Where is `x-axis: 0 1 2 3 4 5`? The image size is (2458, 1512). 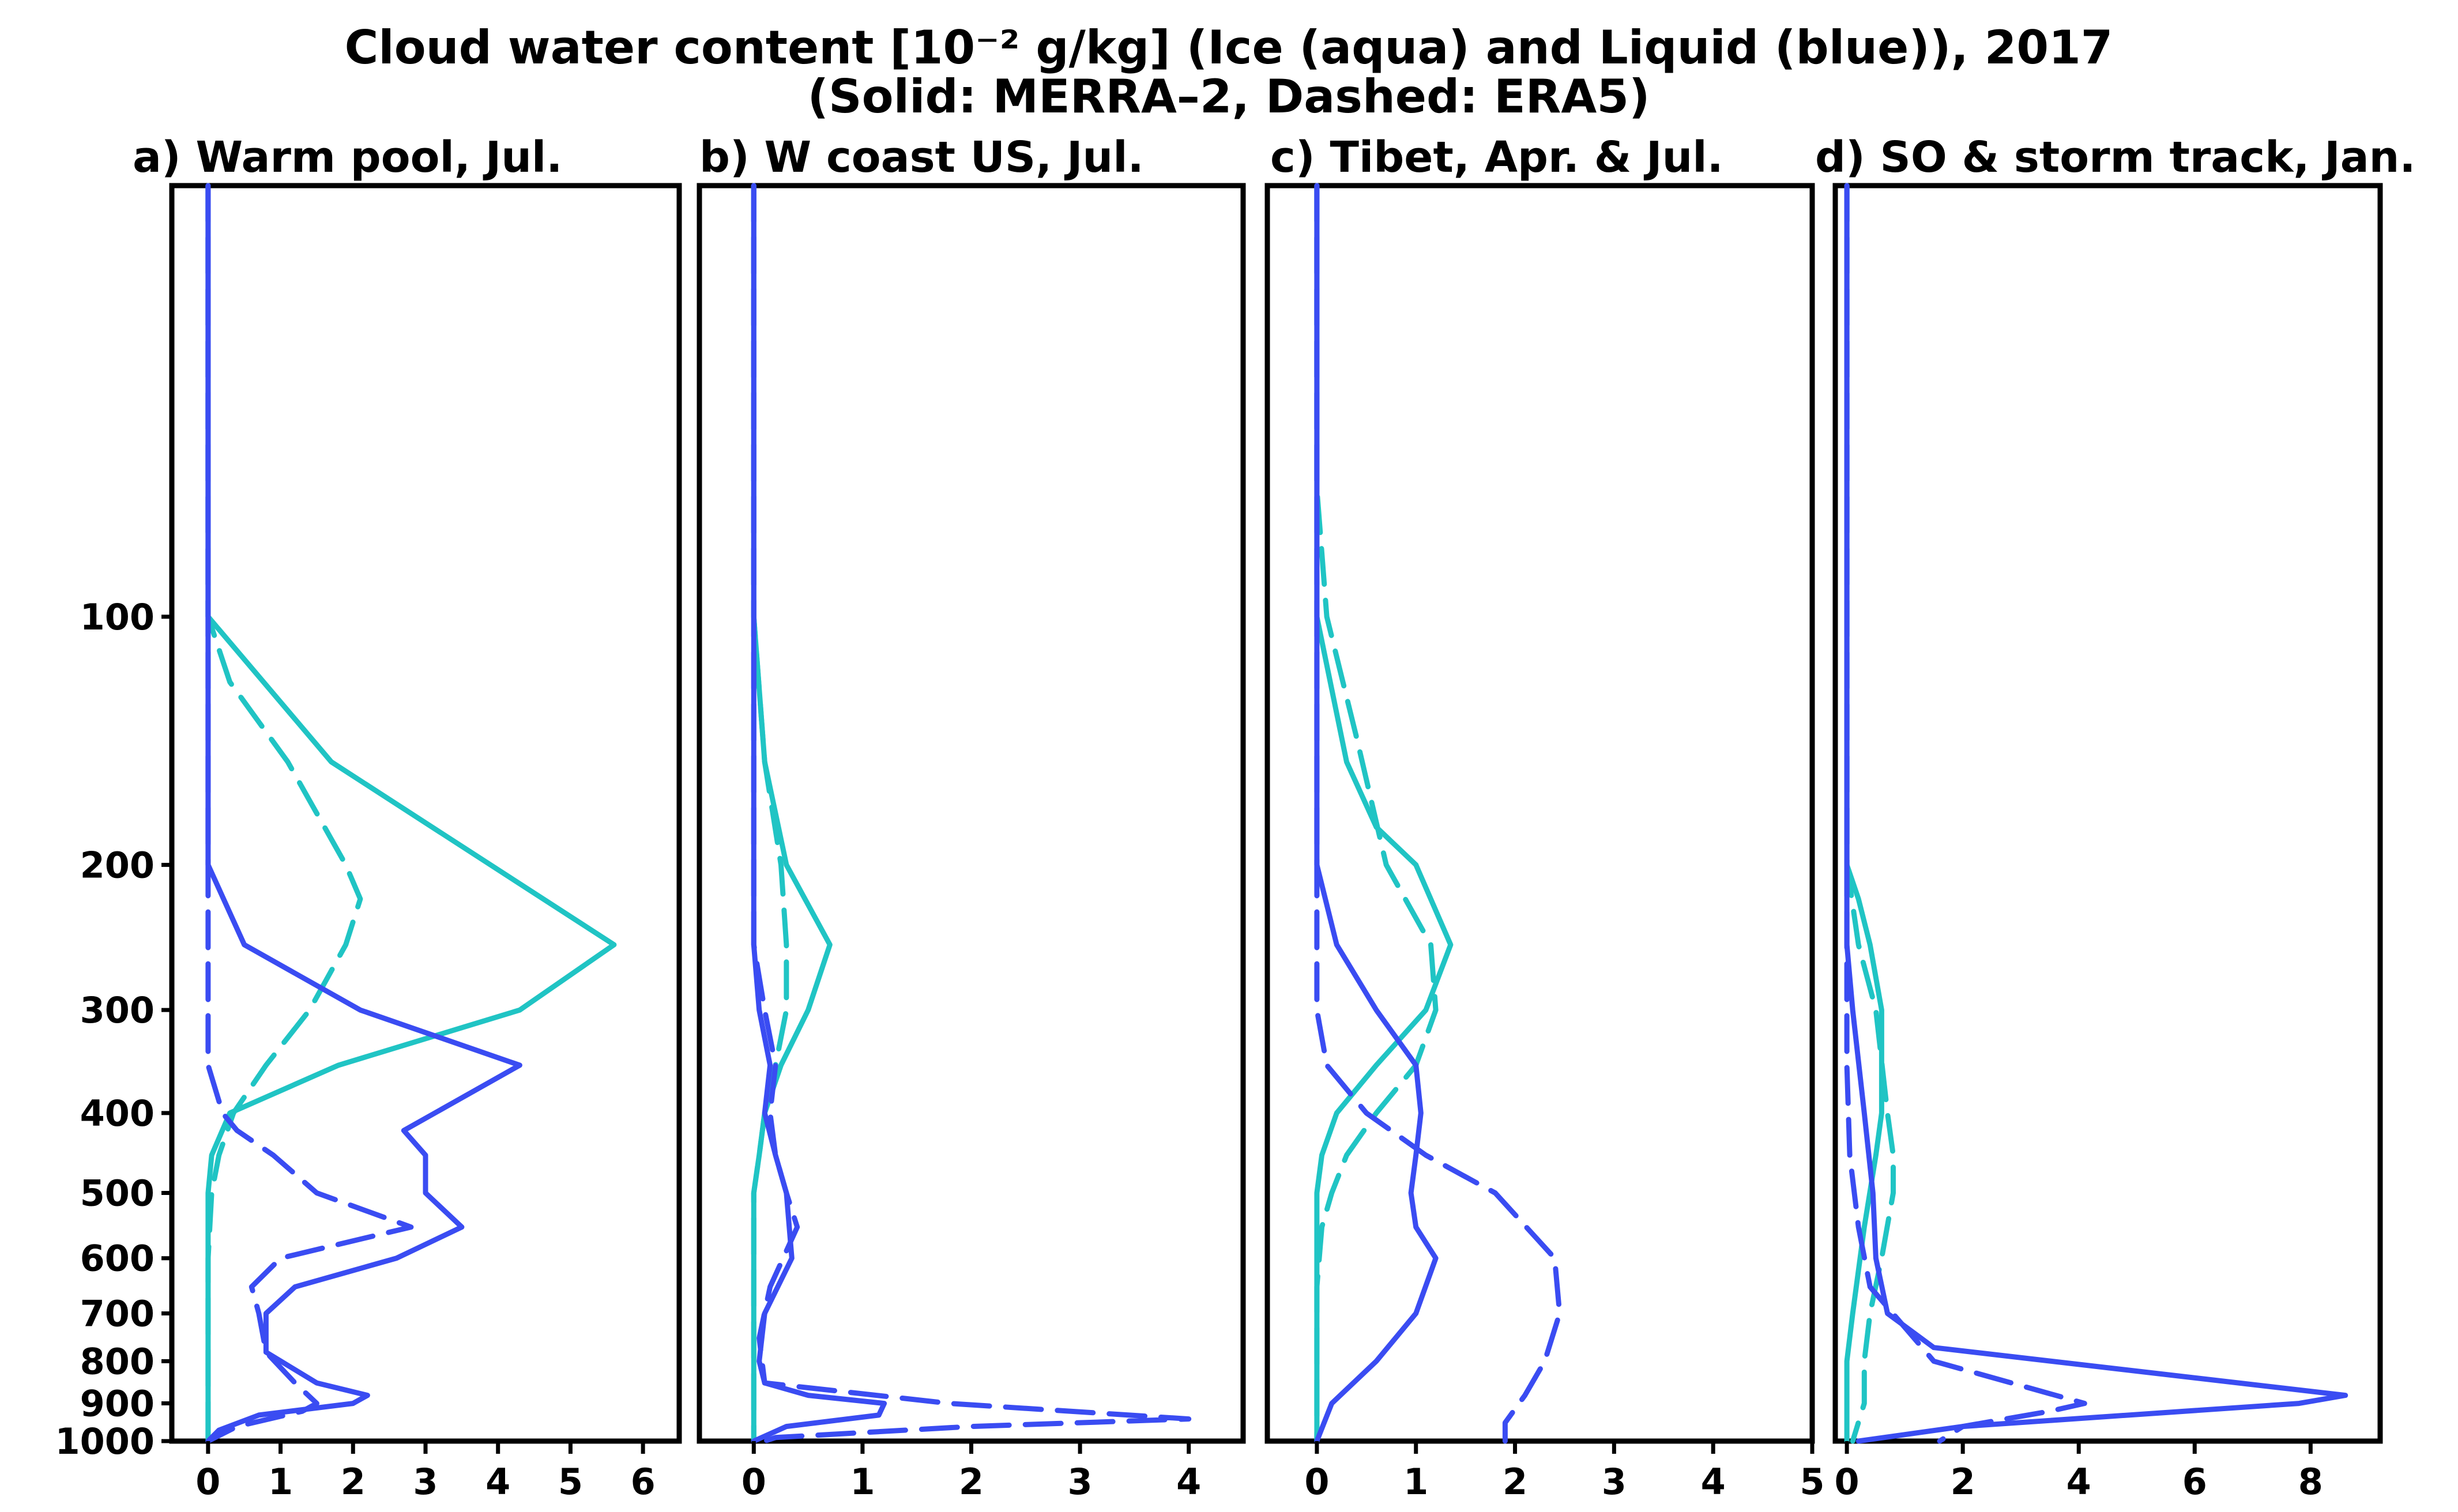
x-axis: 0 1 2 3 4 5 is located at coordinates (1564, 1472).